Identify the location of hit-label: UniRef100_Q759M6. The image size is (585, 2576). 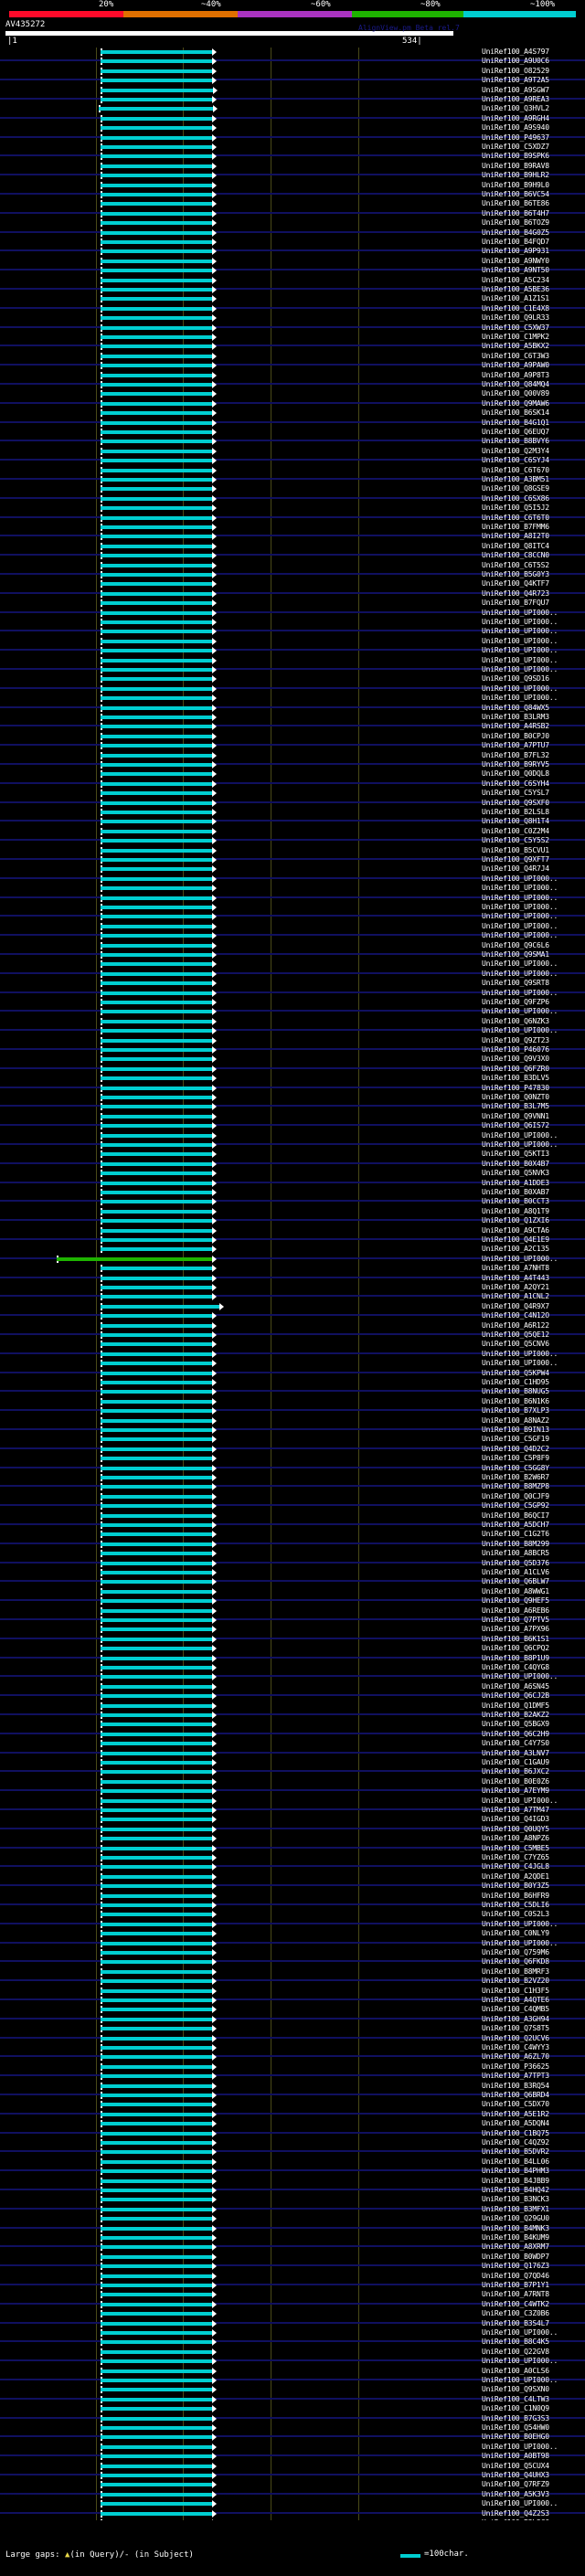
(515, 1952).